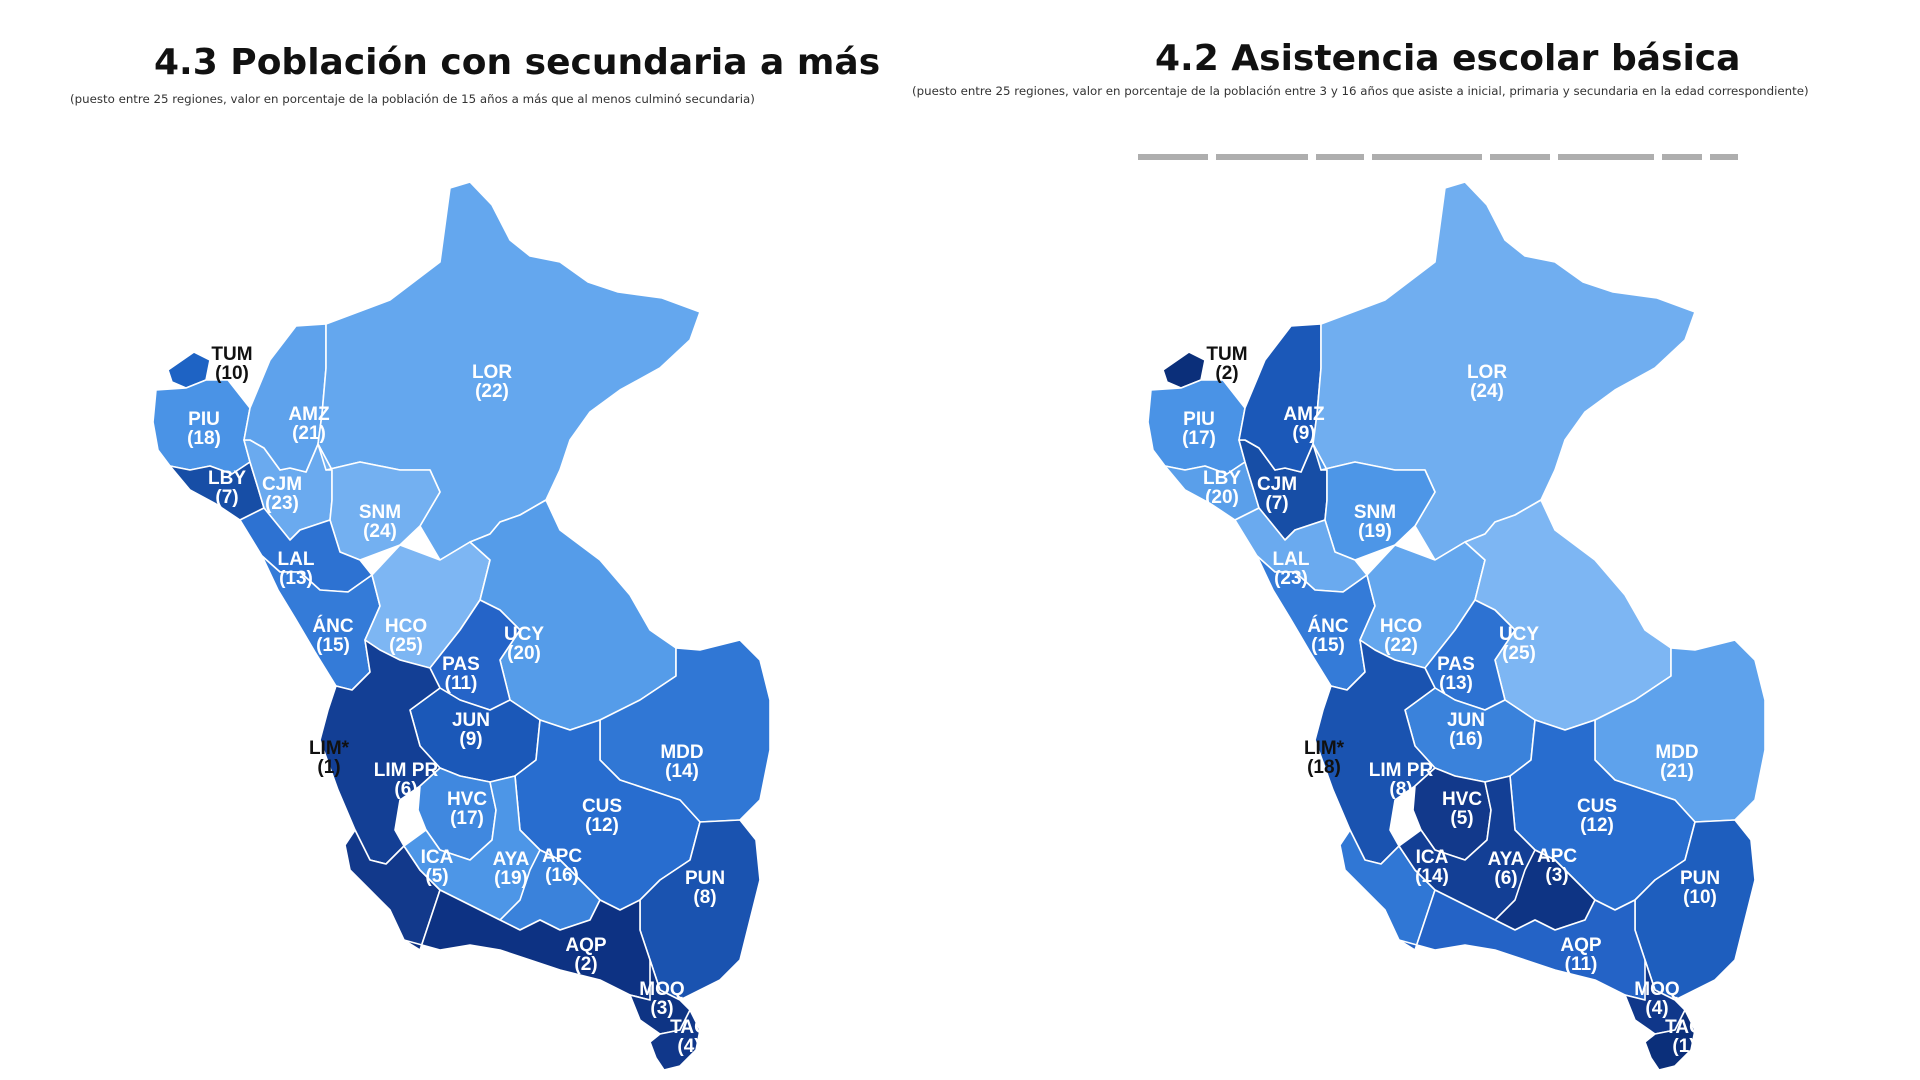  Describe the element at coordinates (705, 878) in the screenshot. I see `region-code: PUN` at that location.